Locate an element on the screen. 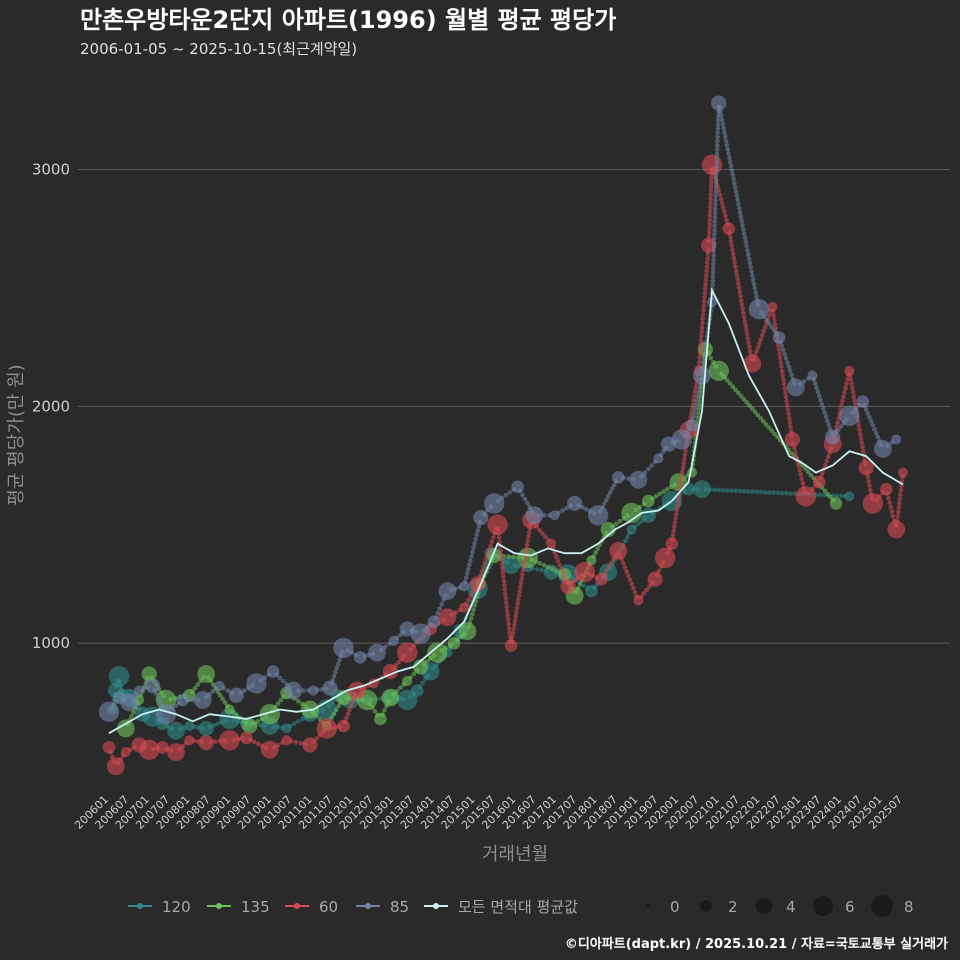 This screenshot has width=960, height=960. legend-label: 모든 면적대 평균값 is located at coordinates (518, 907).